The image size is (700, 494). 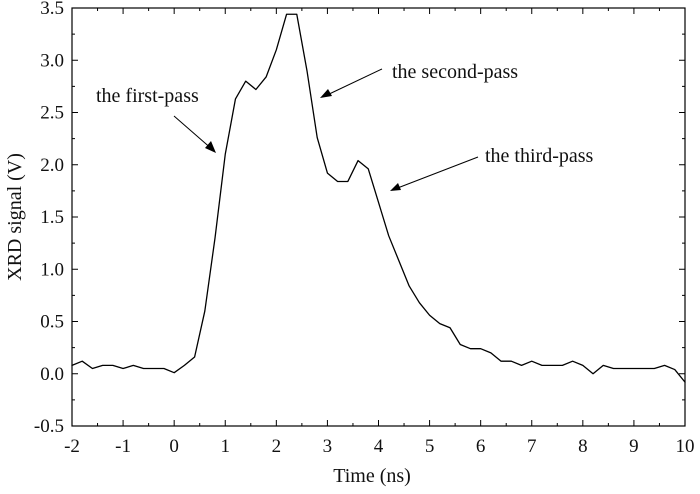 What do you see at coordinates (532, 446) in the screenshot?
I see `x-tick-label: 7` at bounding box center [532, 446].